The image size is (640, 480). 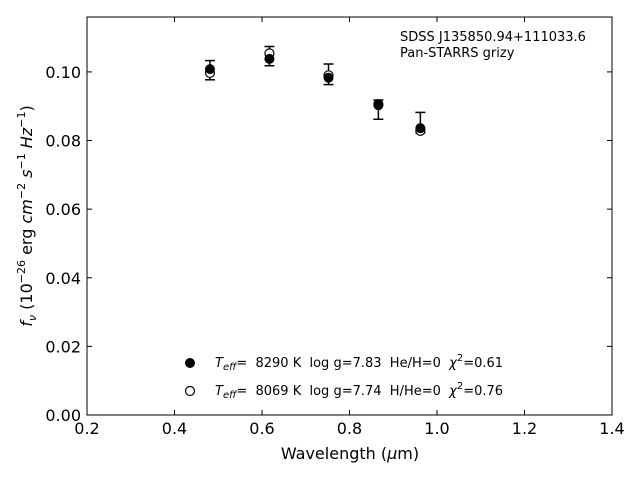 I want to click on y-axis-title: fν (10−26 erg cm−2 s−1 Hz−1), so click(x=27, y=215).